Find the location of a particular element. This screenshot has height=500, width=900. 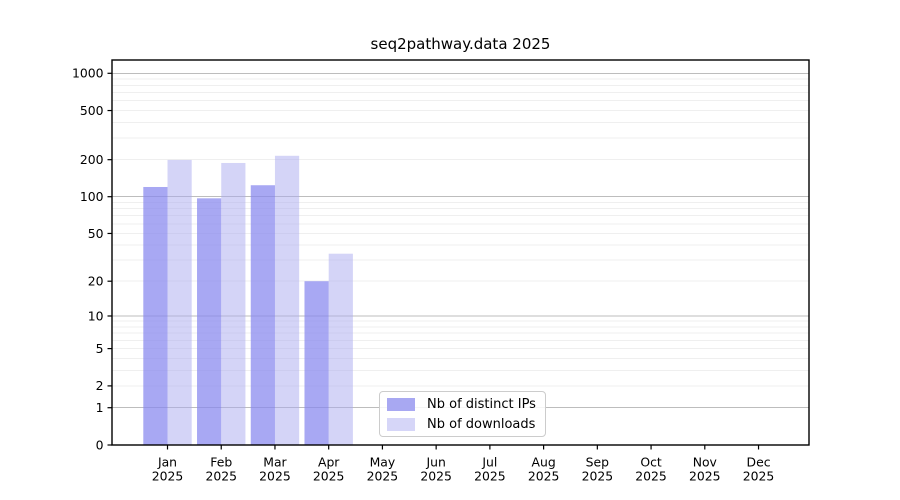

y-tick-label-50: 50 is located at coordinates (96, 233).